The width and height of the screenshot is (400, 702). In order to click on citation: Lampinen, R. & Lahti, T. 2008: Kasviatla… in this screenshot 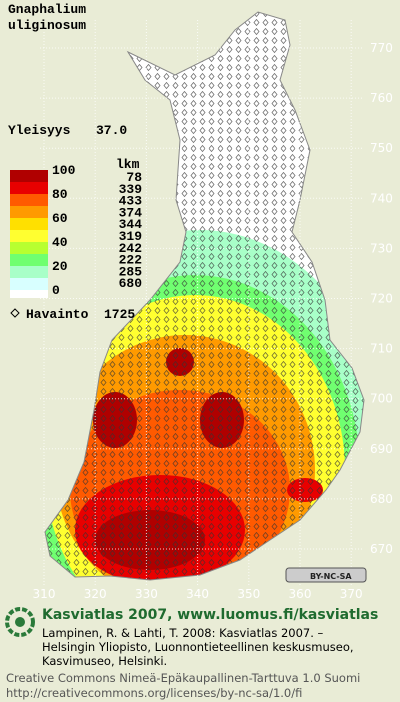, I will do `click(183, 633)`.